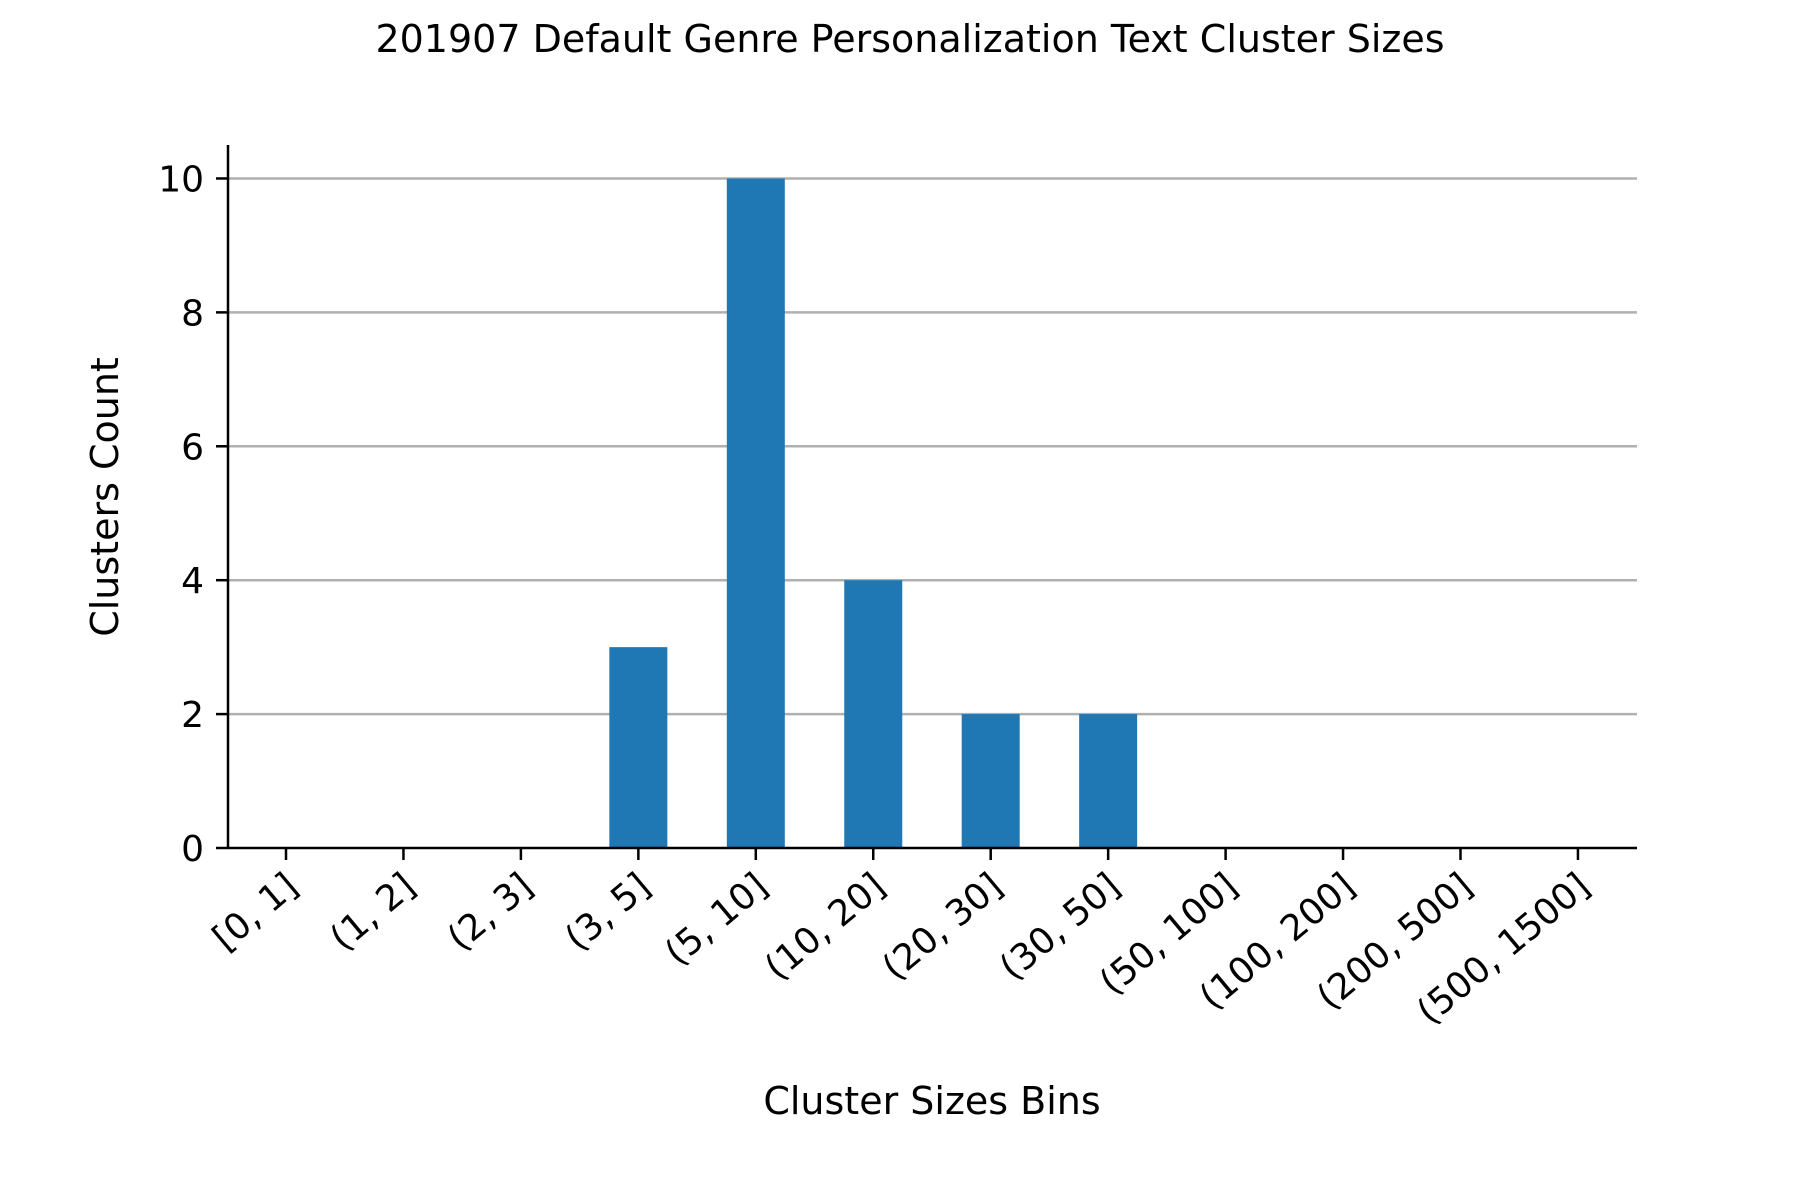 Image resolution: width=1800 pixels, height=1204 pixels. What do you see at coordinates (193, 514) in the screenshot?
I see `y-ticks: 0 2 4 6 8 10` at bounding box center [193, 514].